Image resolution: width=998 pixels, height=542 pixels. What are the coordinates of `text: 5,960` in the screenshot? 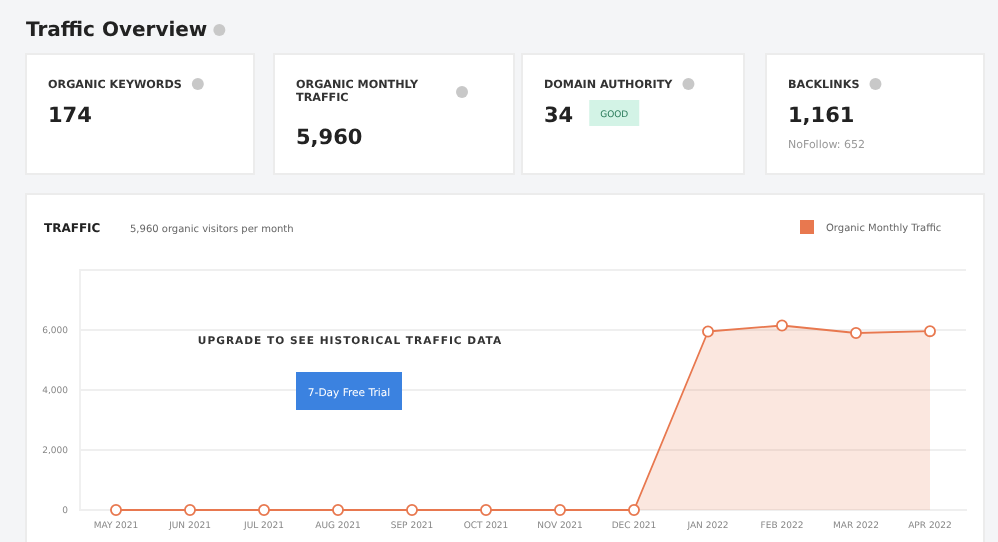 It's located at (329, 138).